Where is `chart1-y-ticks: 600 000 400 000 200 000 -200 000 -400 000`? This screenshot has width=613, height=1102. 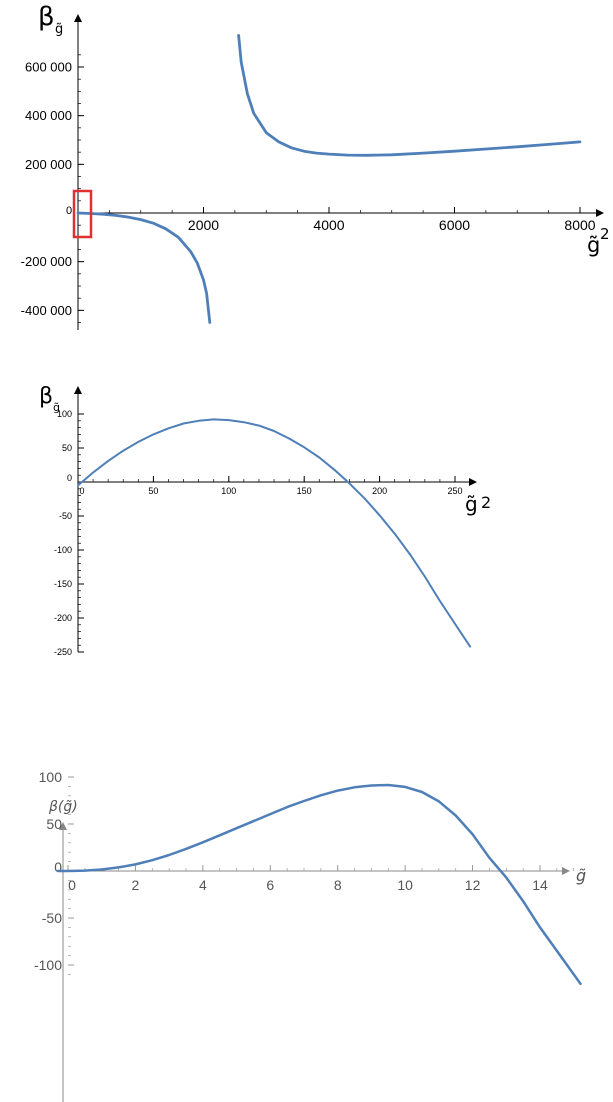
chart1-y-ticks: 600 000 400 000 200 000 -200 000 -400 000 is located at coordinates (52, 188).